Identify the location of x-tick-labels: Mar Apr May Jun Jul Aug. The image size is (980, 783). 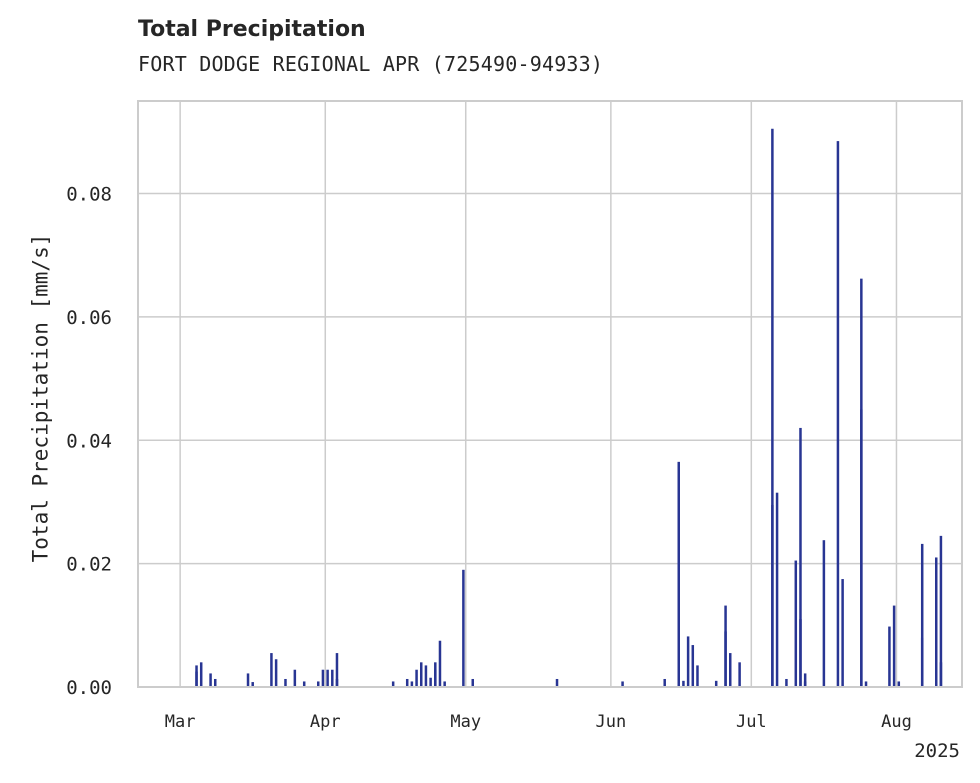
(538, 722).